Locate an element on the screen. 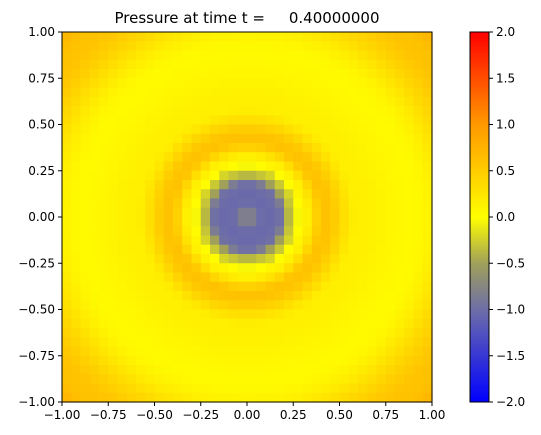 This screenshot has height=435, width=541. x-tick-label: 0.50 is located at coordinates (339, 415).